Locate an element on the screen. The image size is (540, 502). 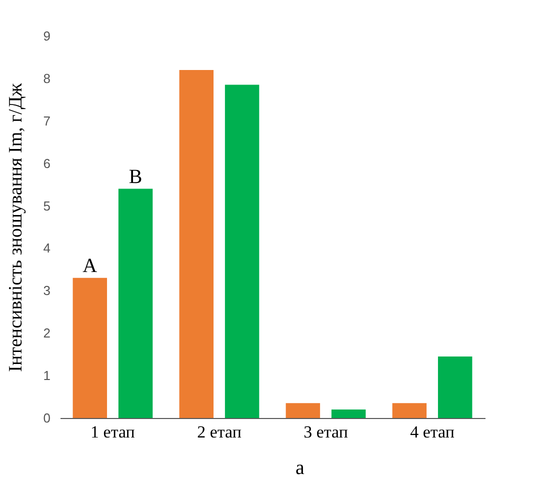
y-tick-label: 8 is located at coordinates (46, 78).